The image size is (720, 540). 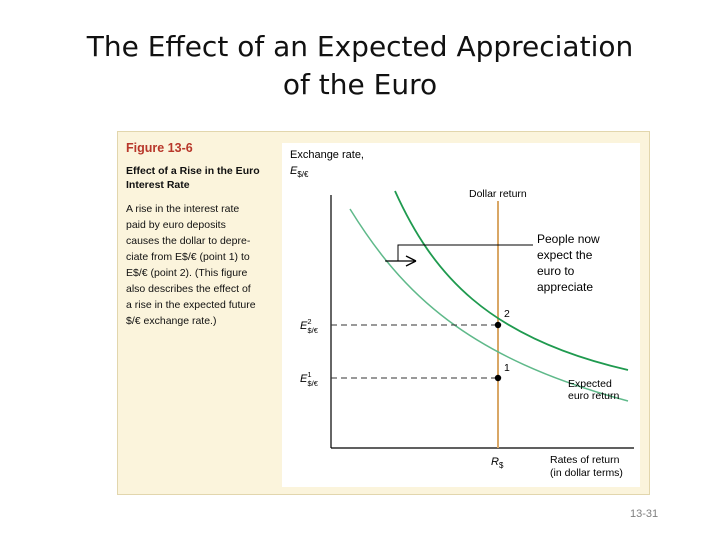 I want to click on figure-title-line-2: Interest Rate, so click(x=158, y=185).